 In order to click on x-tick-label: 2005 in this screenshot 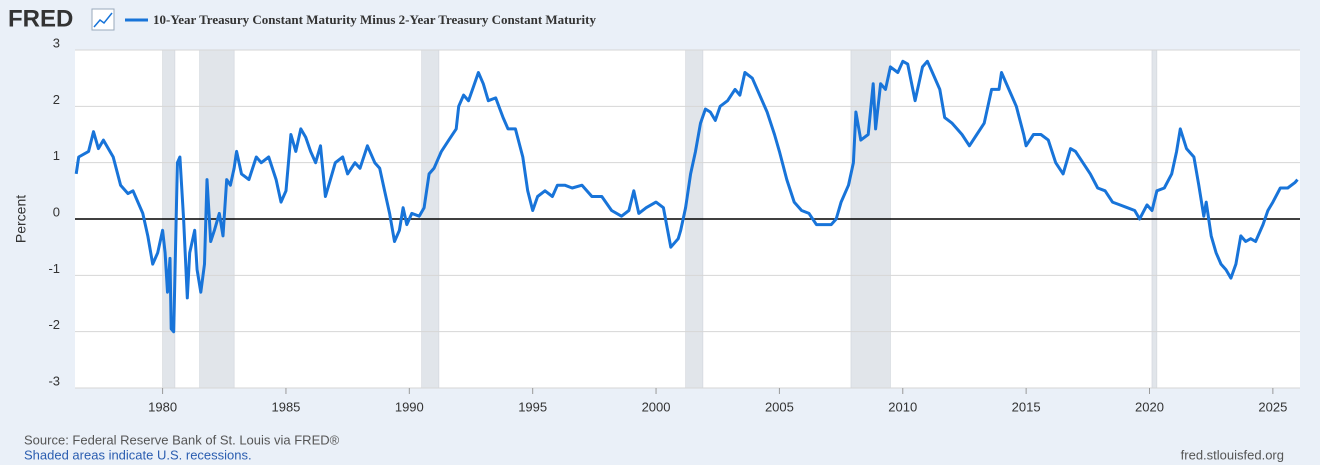, I will do `click(779, 406)`.